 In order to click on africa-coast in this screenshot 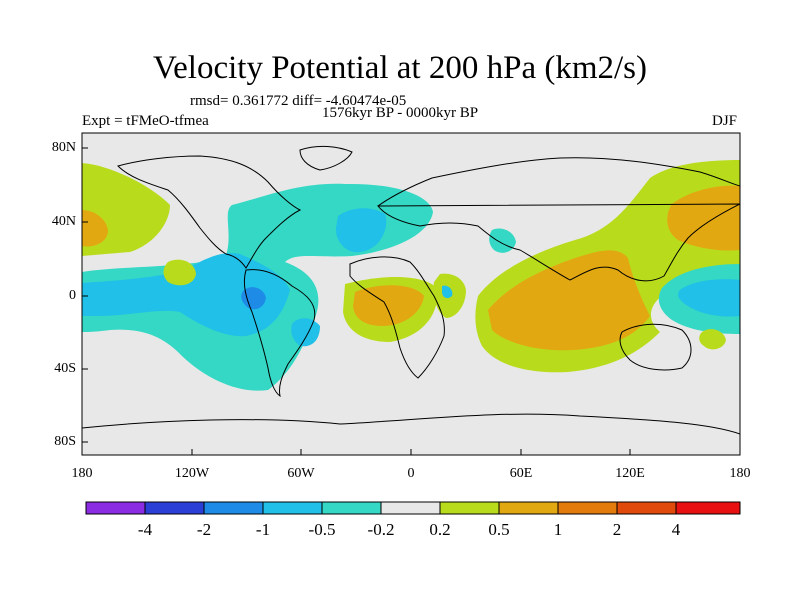, I will do `click(397, 317)`.